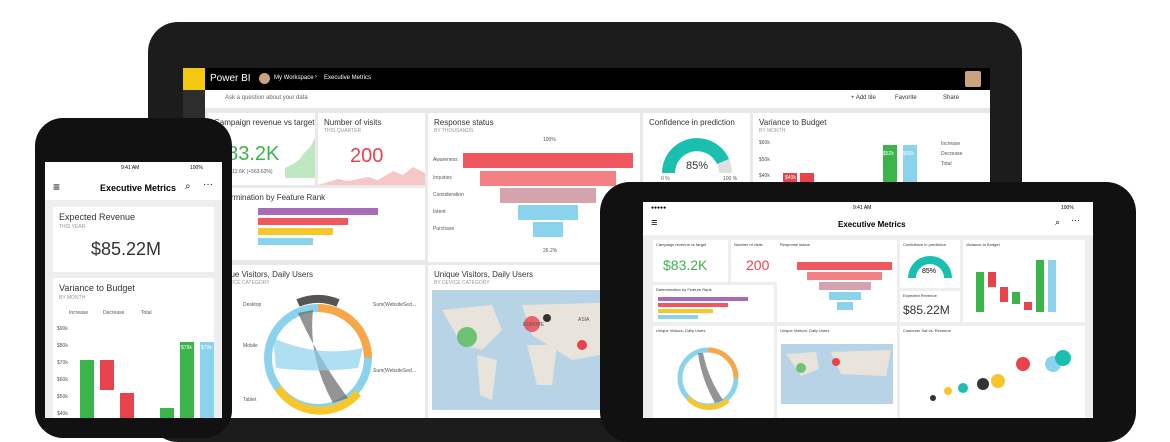 Image resolution: width=1170 pixels, height=442 pixels. Describe the element at coordinates (697, 166) in the screenshot. I see `gauge-value: 85%` at that location.